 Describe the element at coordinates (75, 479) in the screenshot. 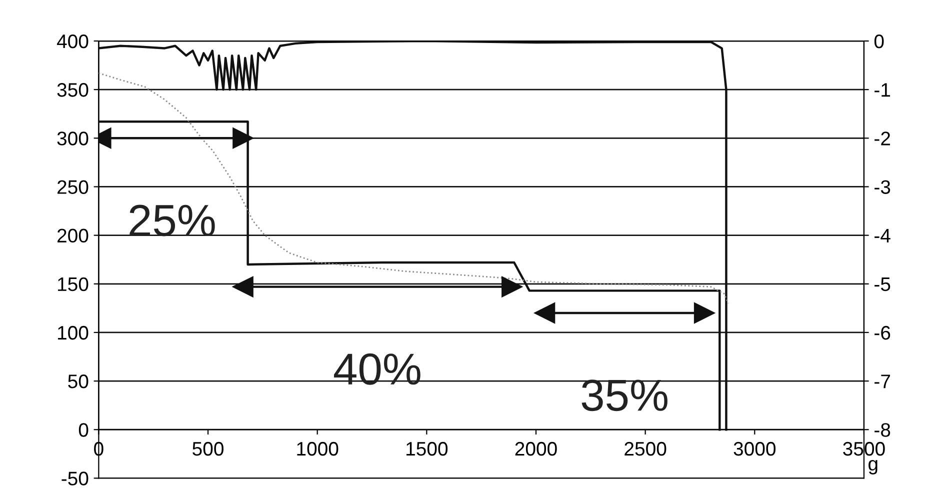

I see `y-tick-label: -50` at that location.